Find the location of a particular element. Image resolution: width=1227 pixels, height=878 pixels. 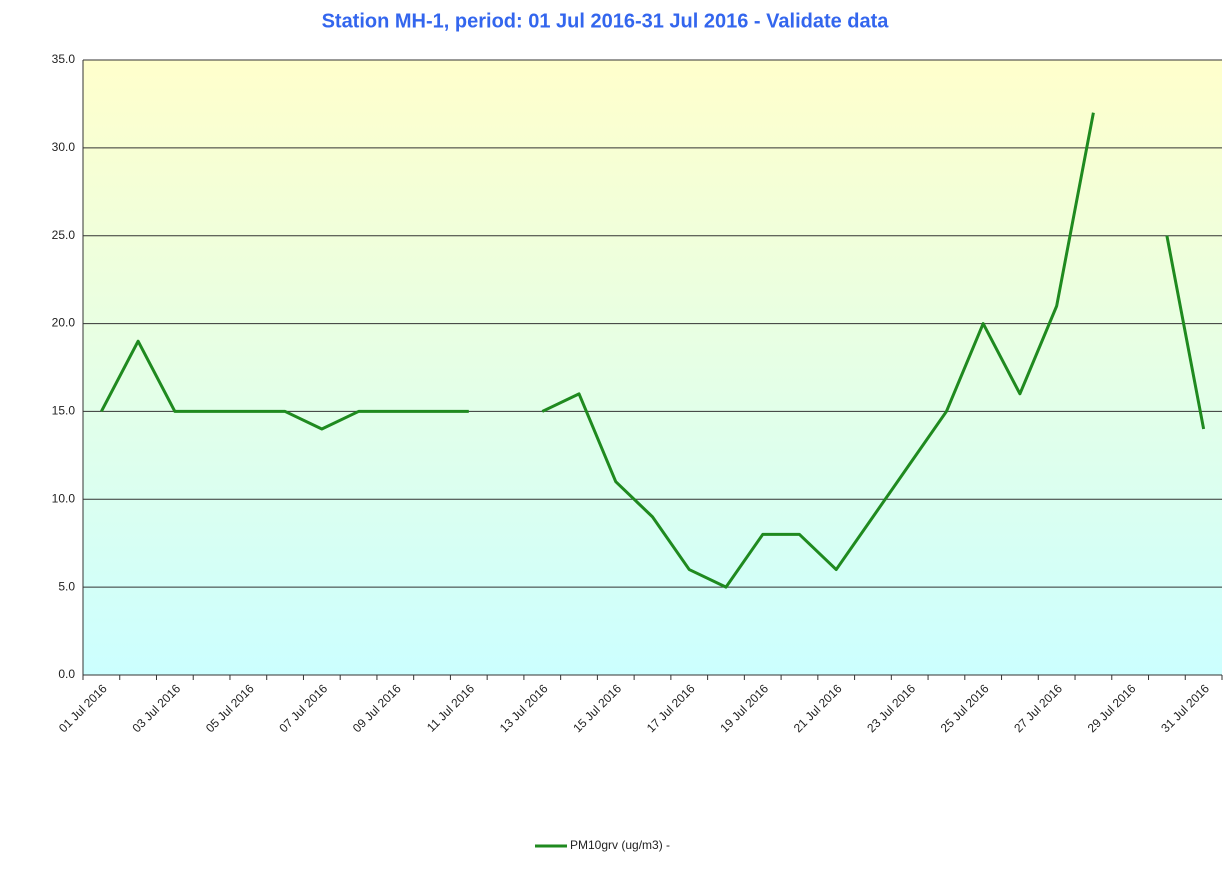

y-tick-label: 15.0 is located at coordinates (64, 411).